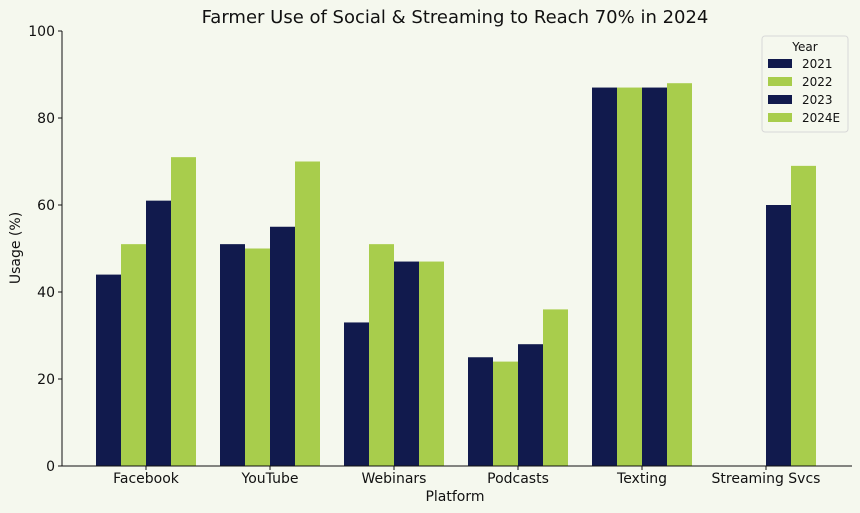 The image size is (860, 513). What do you see at coordinates (530, 405) in the screenshot?
I see `bar-podcasts-2023` at bounding box center [530, 405].